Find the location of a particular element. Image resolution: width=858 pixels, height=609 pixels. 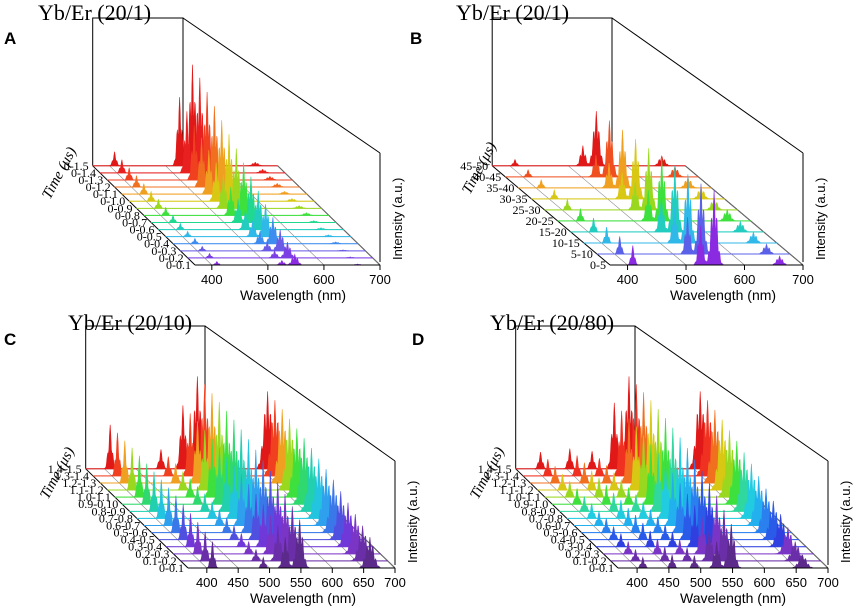

panel-title: Yb/Er (20/1) is located at coordinates (94, 12).